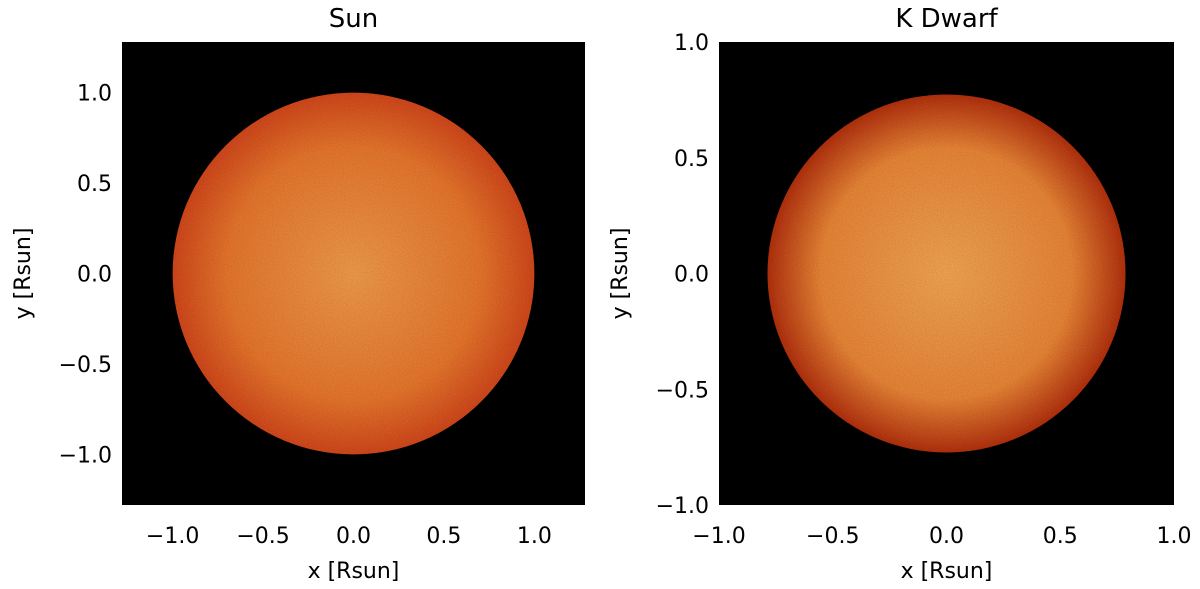 This screenshot has width=1200, height=589. I want to click on x-tick-label-sun: −0.5, so click(262, 536).